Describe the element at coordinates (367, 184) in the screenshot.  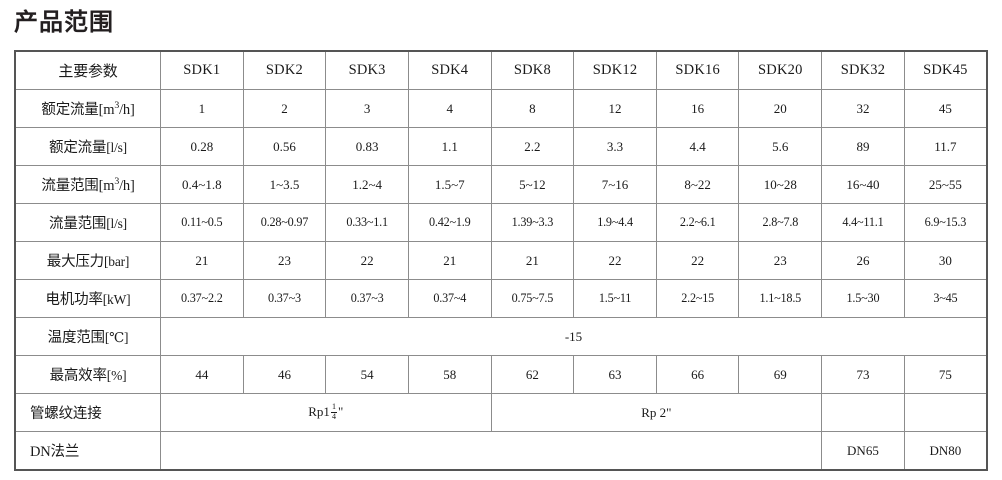
I see `data-cell: 1.2~4` at that location.